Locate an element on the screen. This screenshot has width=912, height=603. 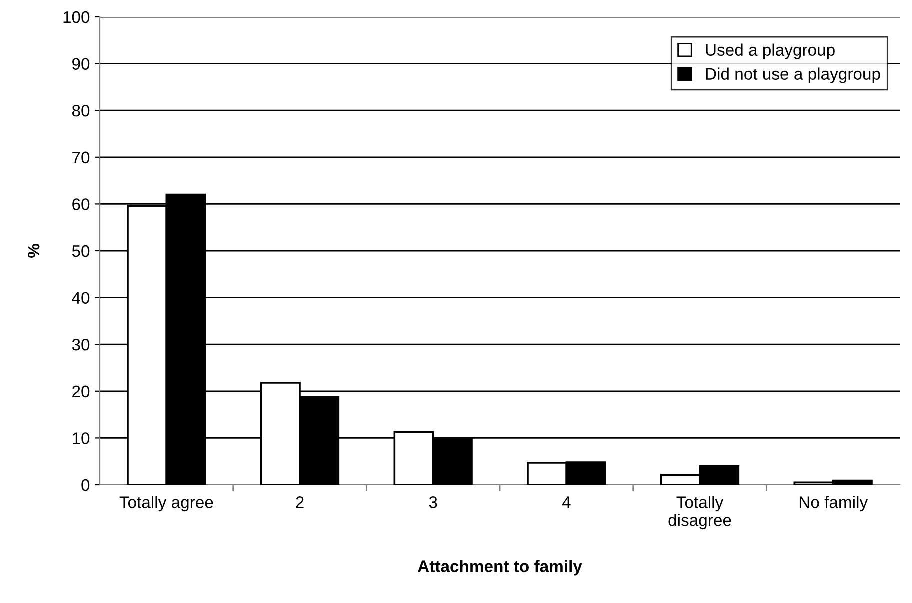
x-axis-title: Attachment to family is located at coordinates (500, 568).